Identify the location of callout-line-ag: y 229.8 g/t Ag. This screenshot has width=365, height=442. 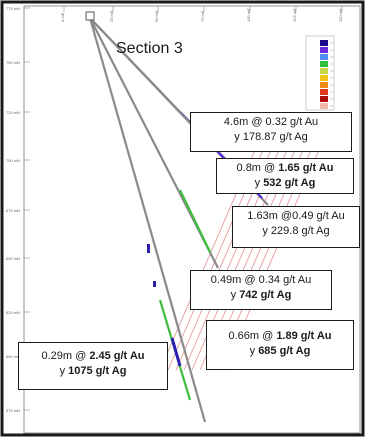
(296, 231).